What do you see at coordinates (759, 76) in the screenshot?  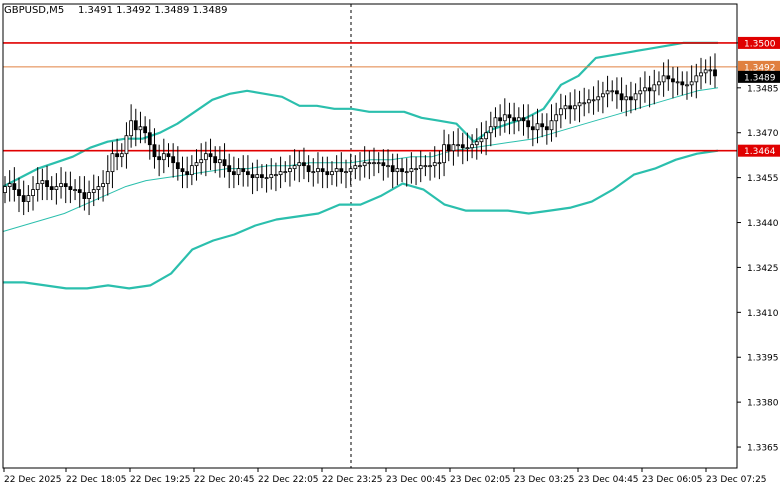 I see `last-price-tag-bg` at bounding box center [759, 76].